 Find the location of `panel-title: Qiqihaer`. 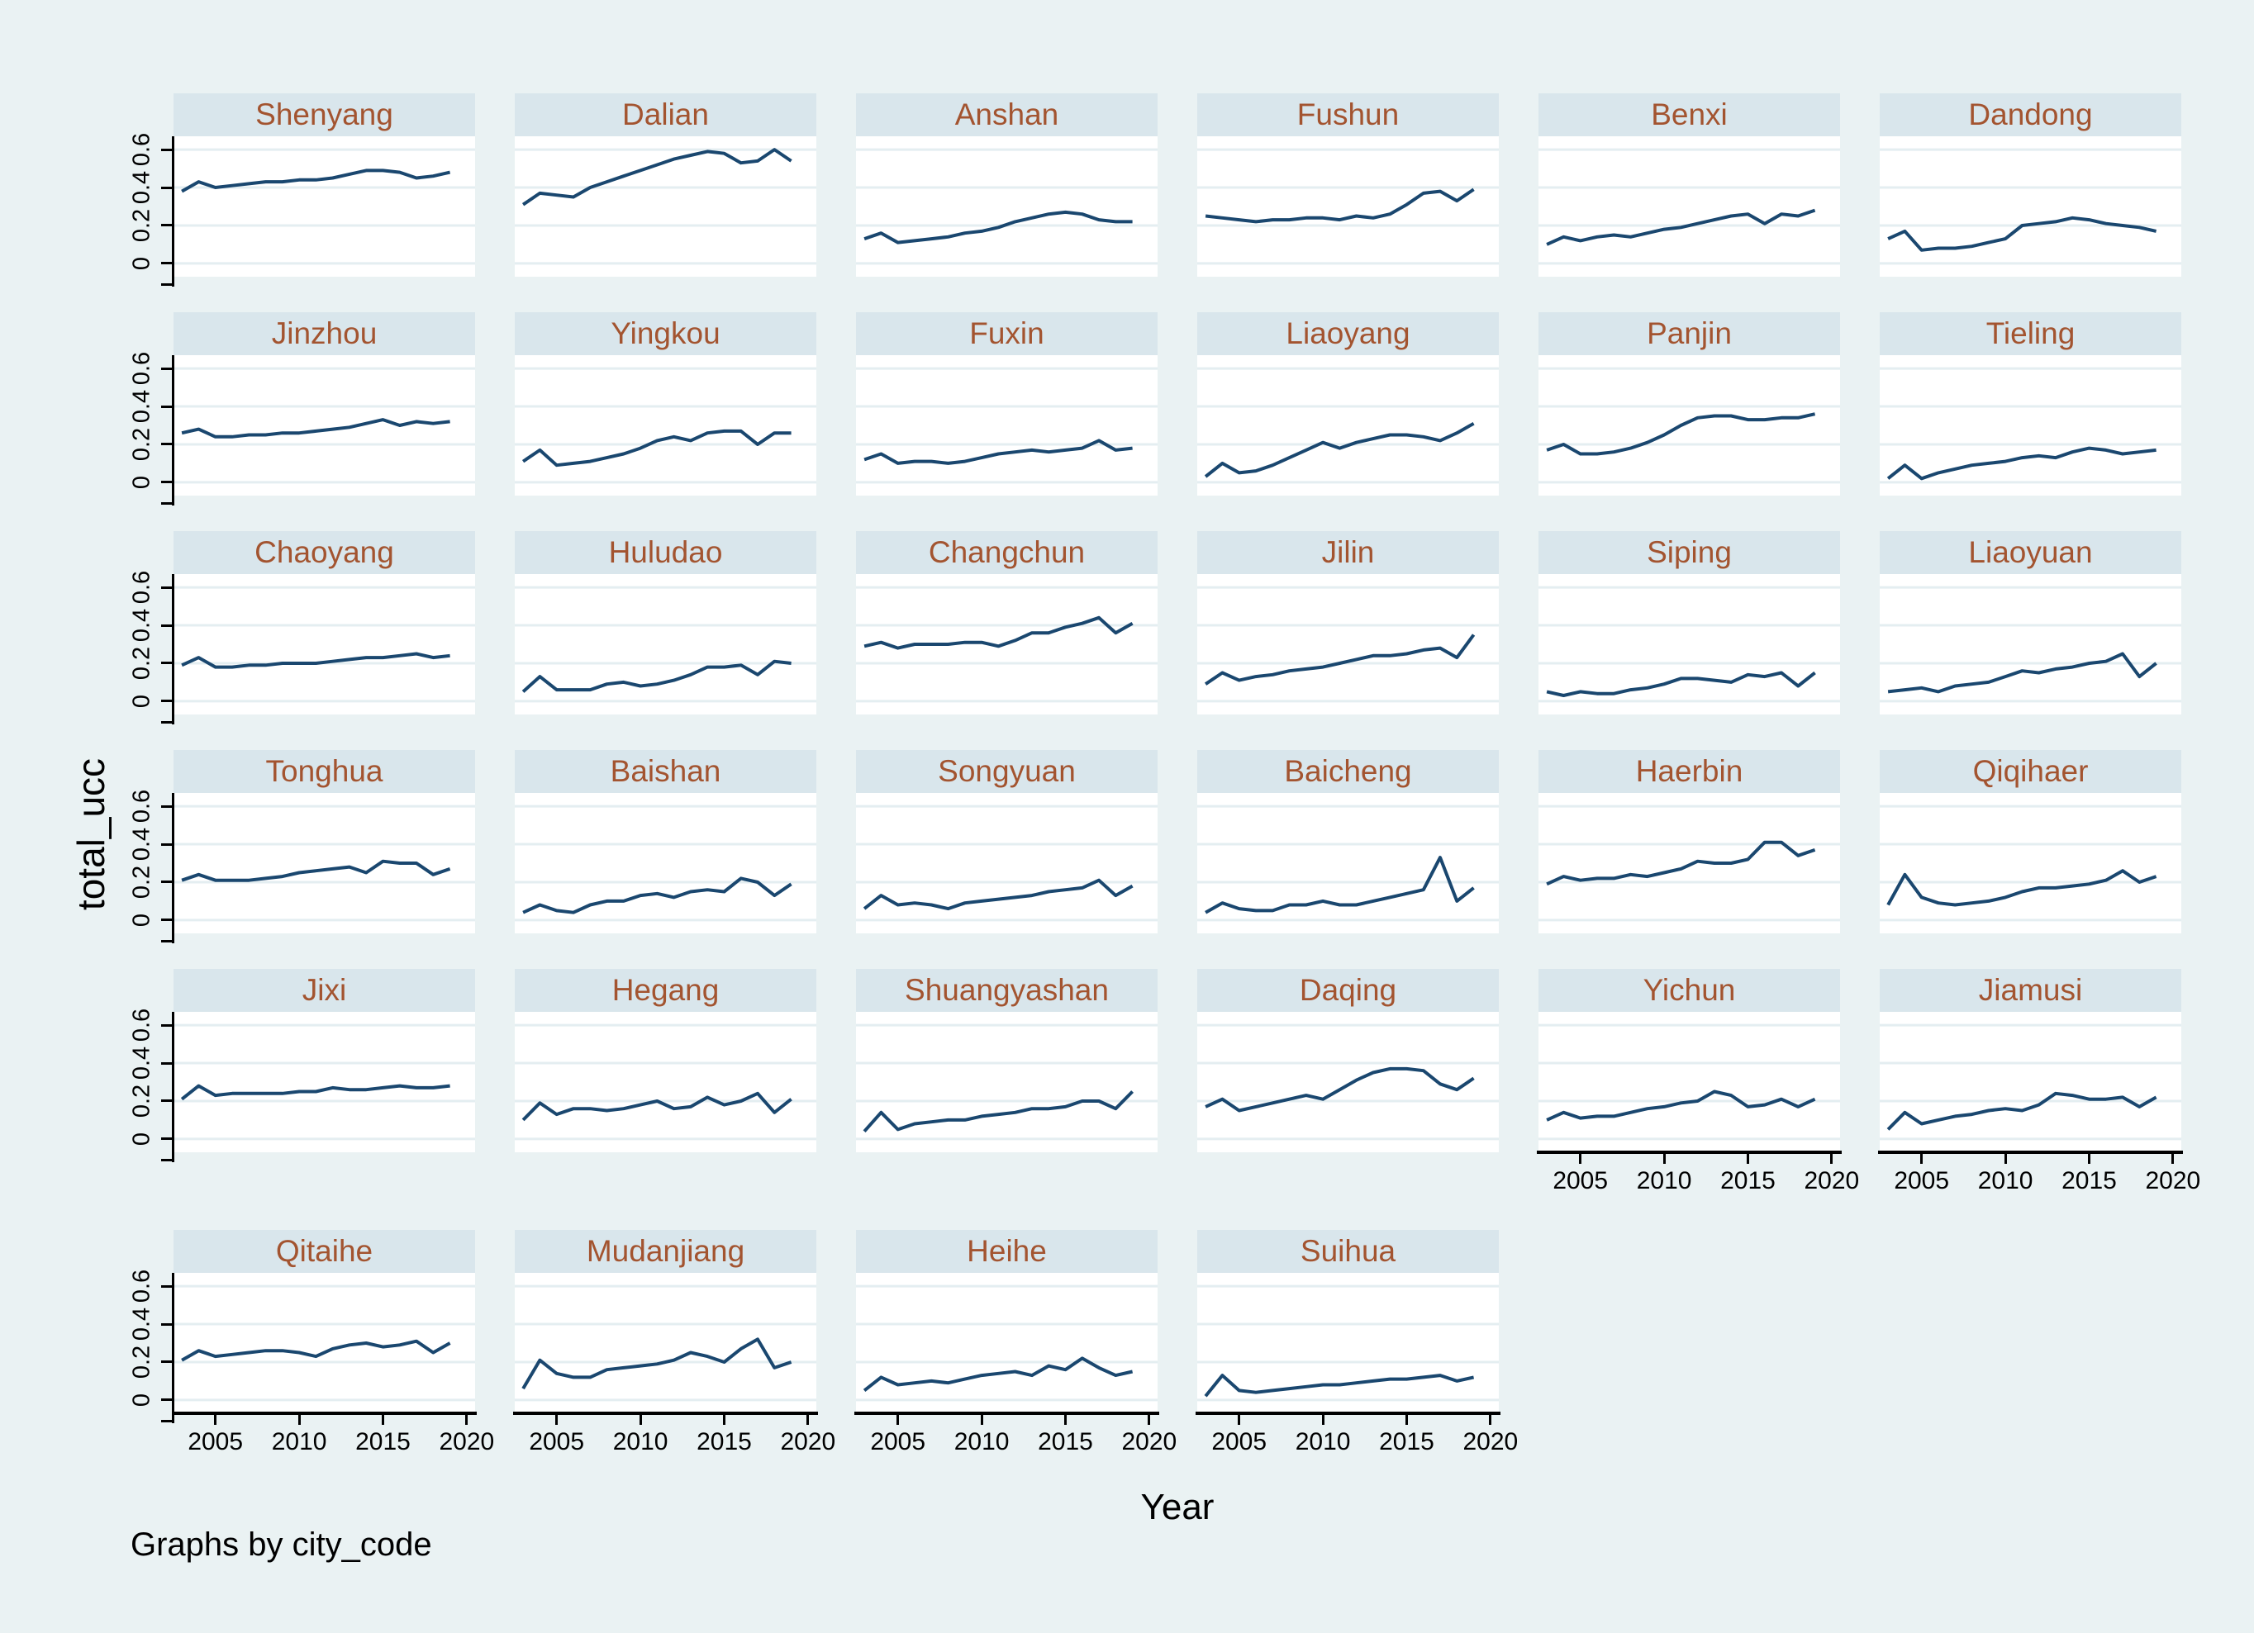

panel-title: Qiqihaer is located at coordinates (2030, 771).